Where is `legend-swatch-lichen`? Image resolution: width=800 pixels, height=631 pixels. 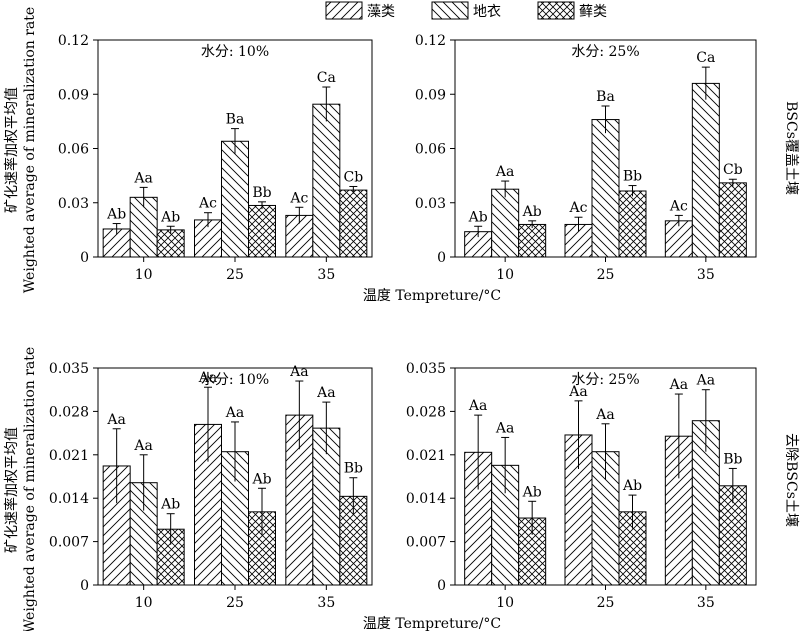 legend-swatch-lichen is located at coordinates (450, 10).